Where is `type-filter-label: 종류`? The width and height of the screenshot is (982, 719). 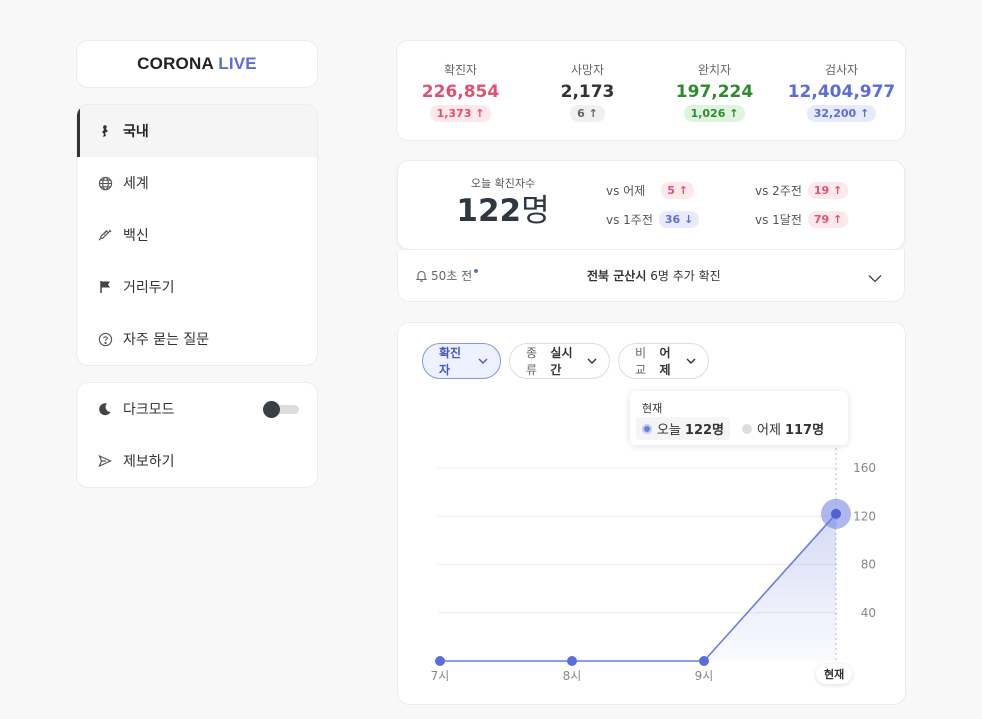 type-filter-label: 종류 is located at coordinates (532, 361).